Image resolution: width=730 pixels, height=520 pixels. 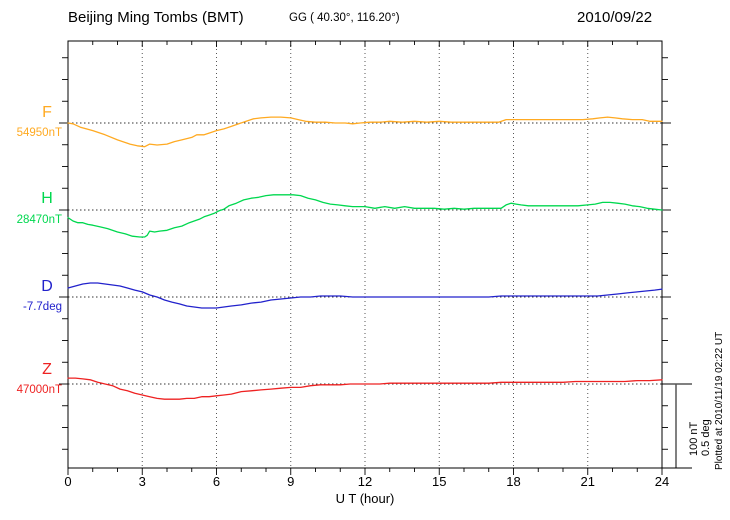 I want to click on x-tick-label: 12, so click(x=365, y=481).